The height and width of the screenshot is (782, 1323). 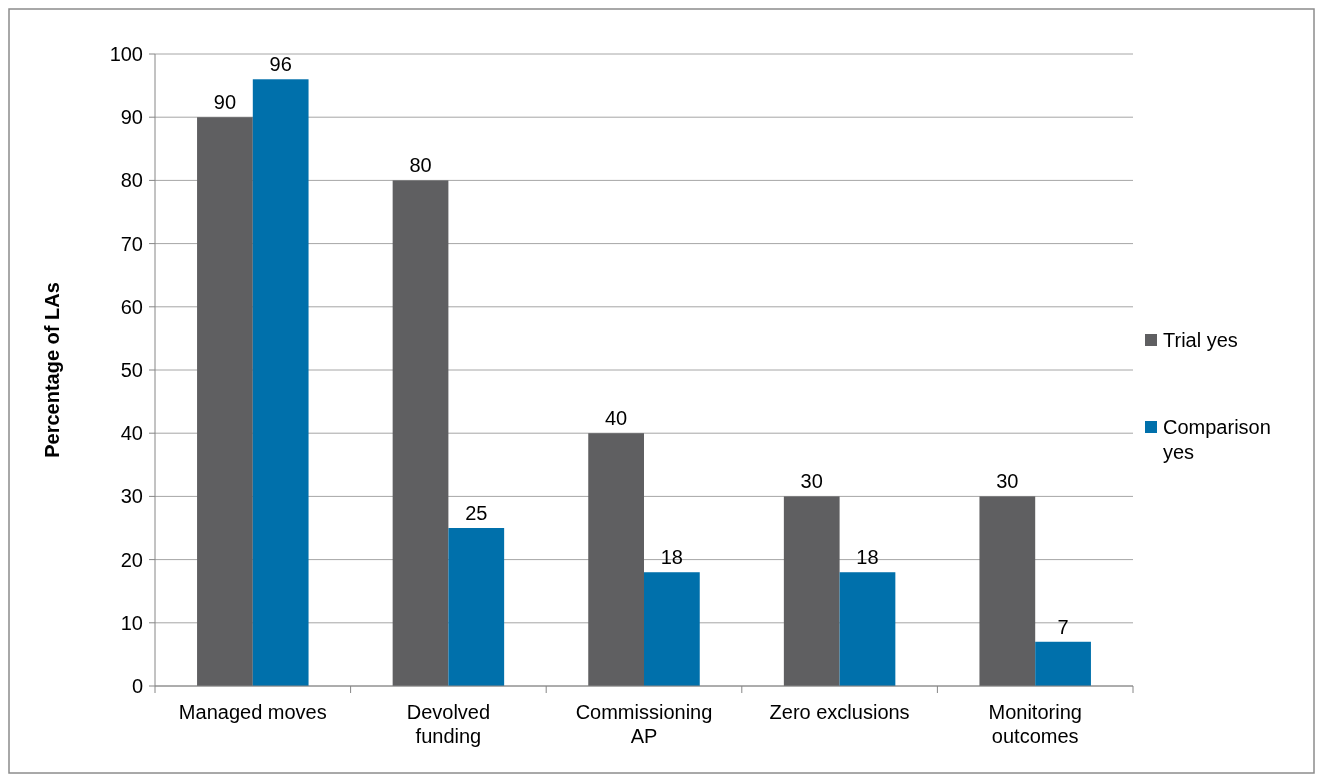 I want to click on y-tick-label: 80, so click(x=131, y=180).